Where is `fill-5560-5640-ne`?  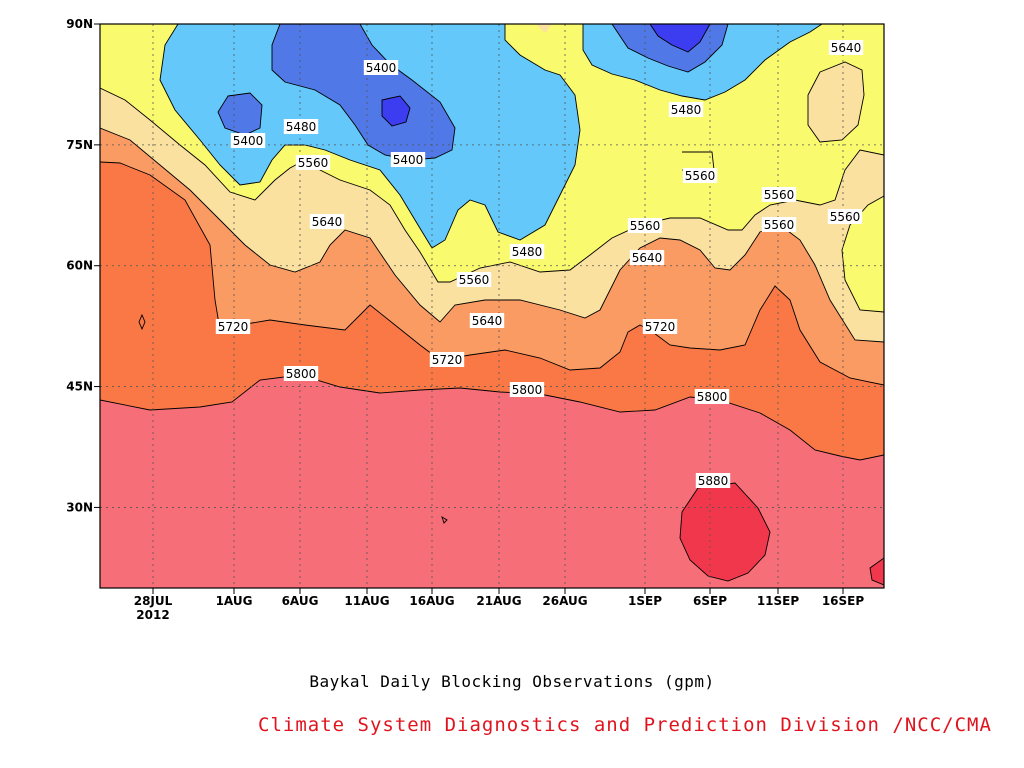 fill-5560-5640-ne is located at coordinates (836, 102).